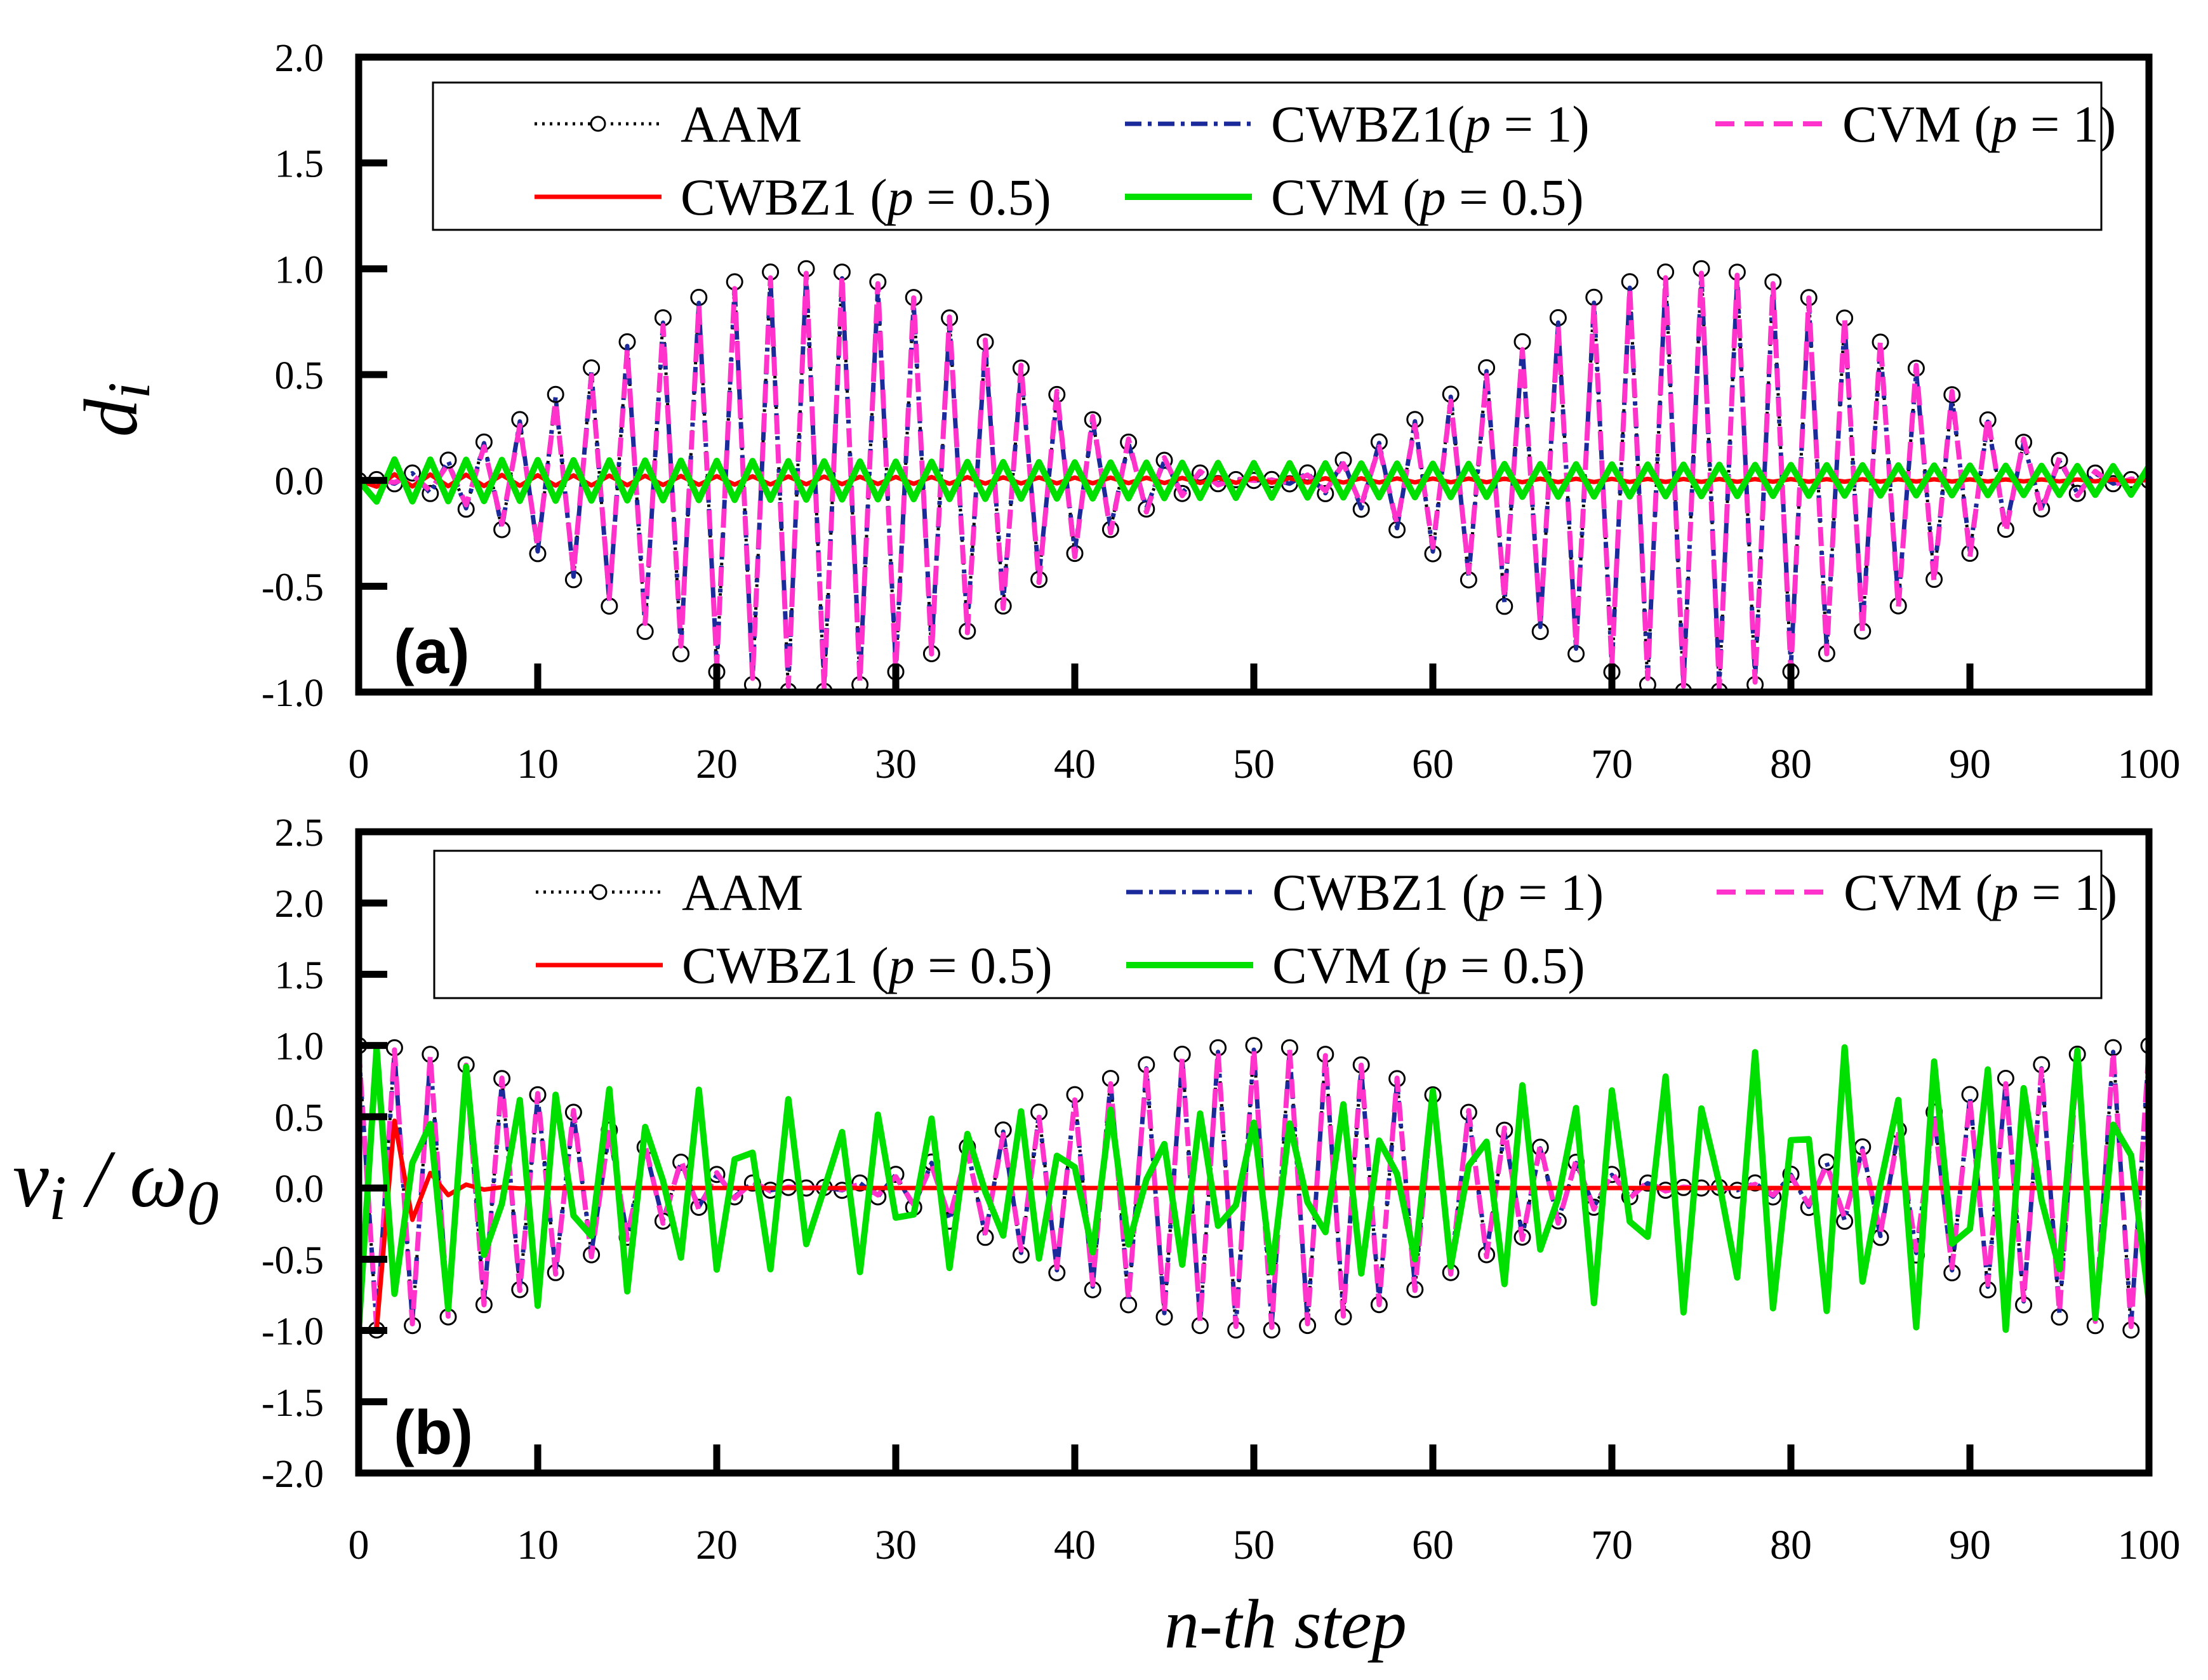 This screenshot has height=1680, width=2208. I want to click on legend-label: CWBZ1(p = 1), so click(1430, 124).